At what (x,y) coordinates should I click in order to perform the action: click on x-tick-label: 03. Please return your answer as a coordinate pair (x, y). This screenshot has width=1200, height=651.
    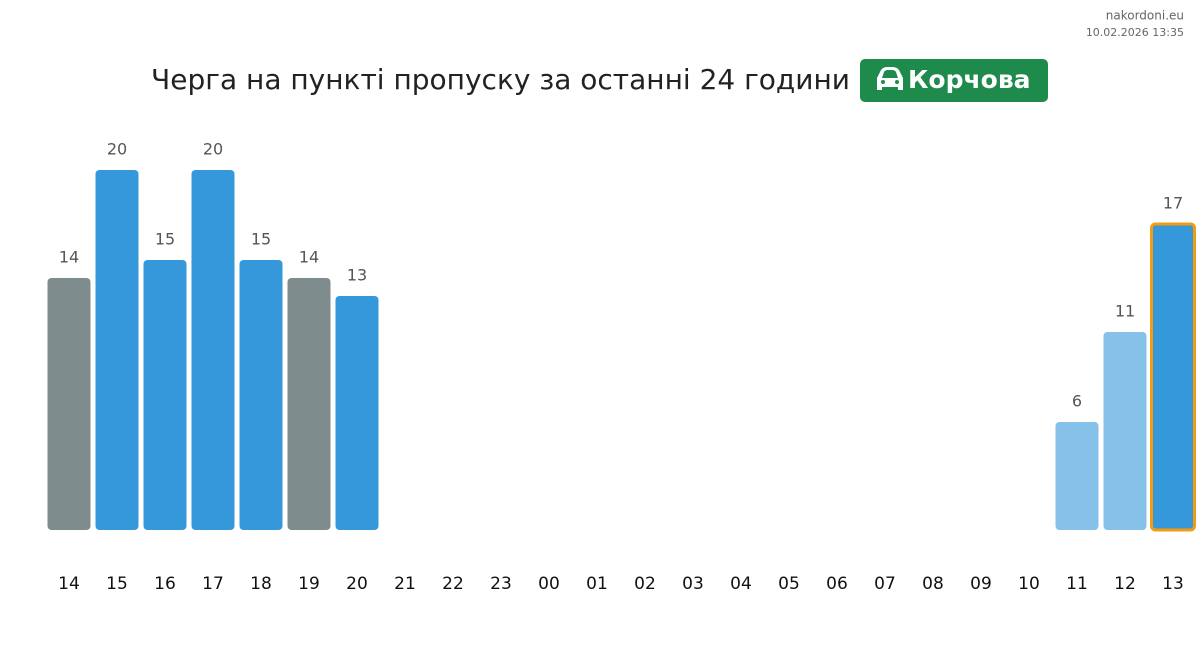
    Looking at the image, I should click on (693, 584).